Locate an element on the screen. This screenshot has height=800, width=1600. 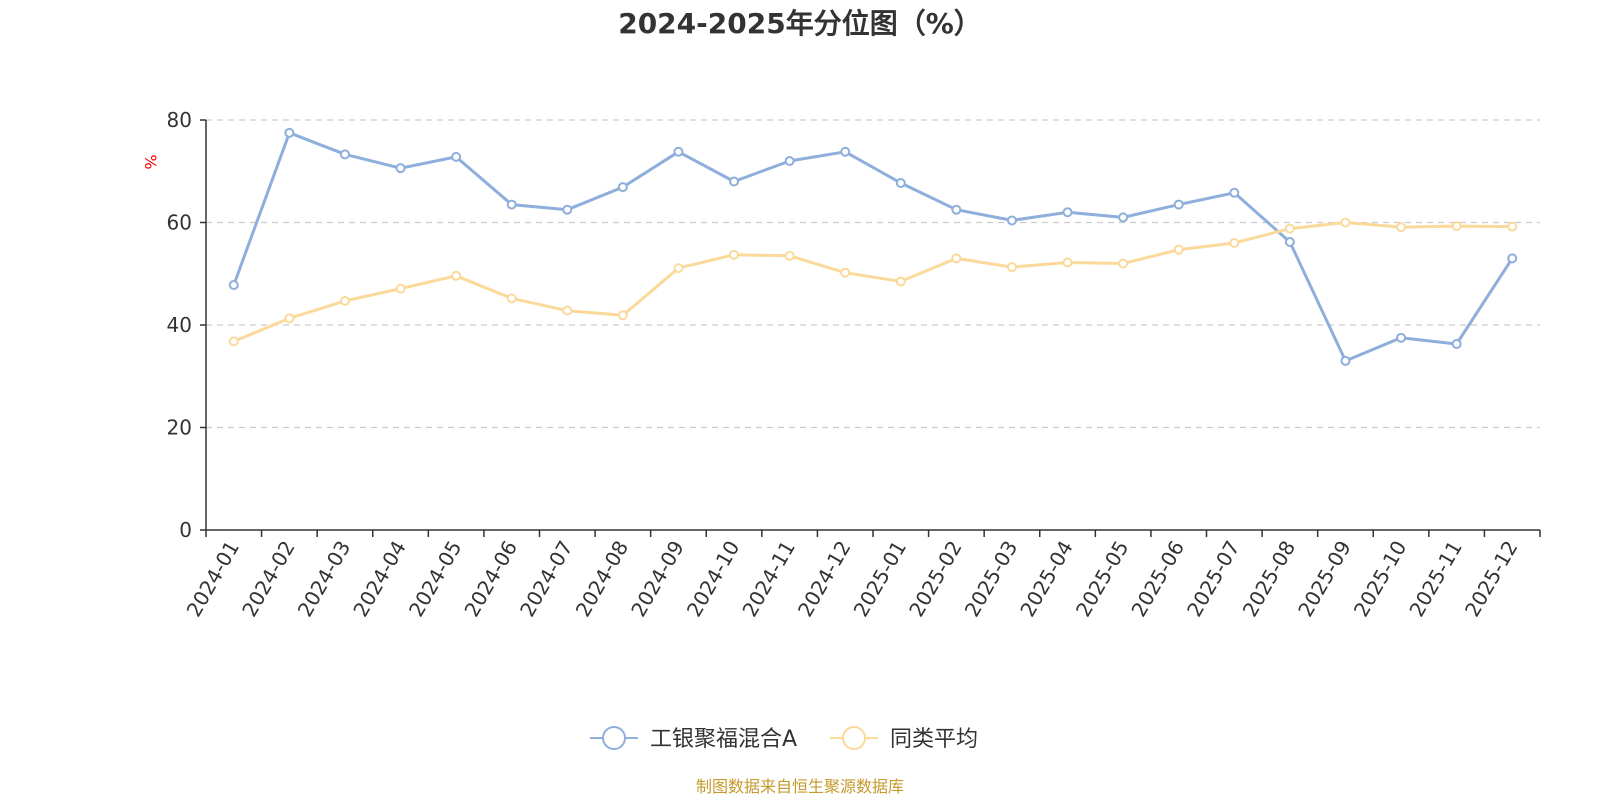
legend-item-2: 同类平均 is located at coordinates (904, 739).